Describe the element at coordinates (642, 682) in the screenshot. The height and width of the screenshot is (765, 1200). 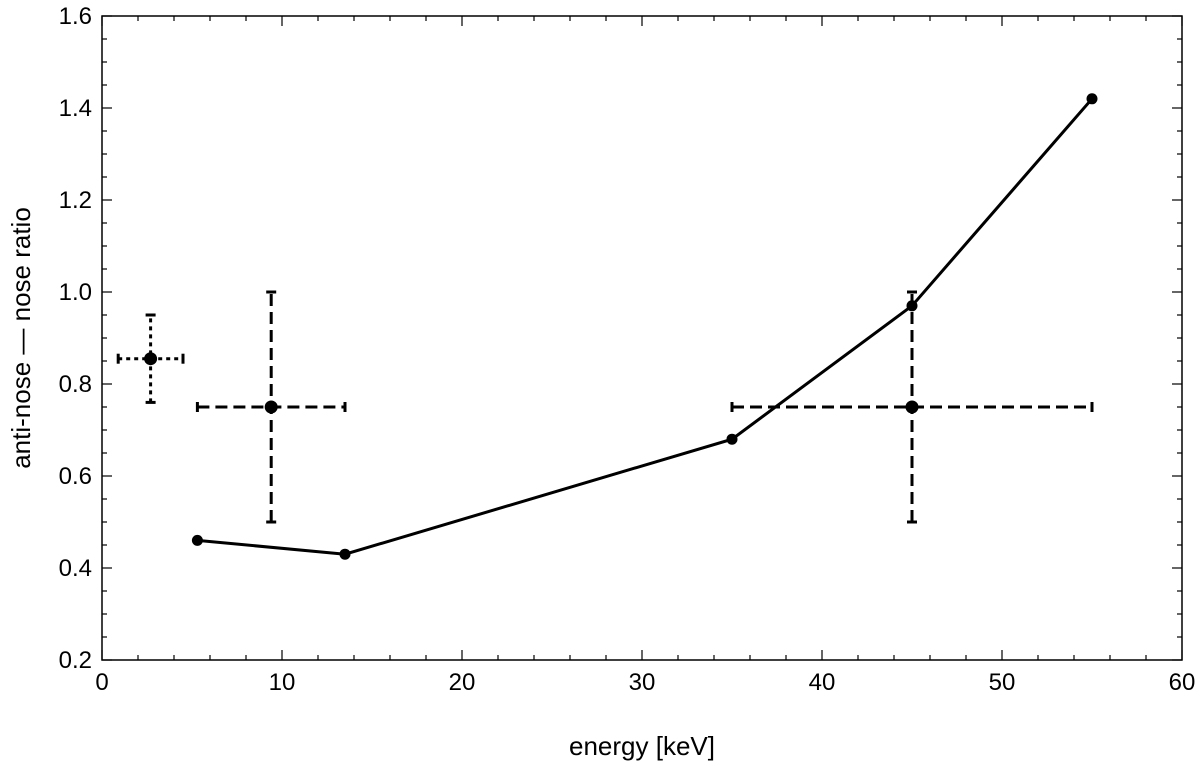
I see `x-tick-label: 30` at that location.